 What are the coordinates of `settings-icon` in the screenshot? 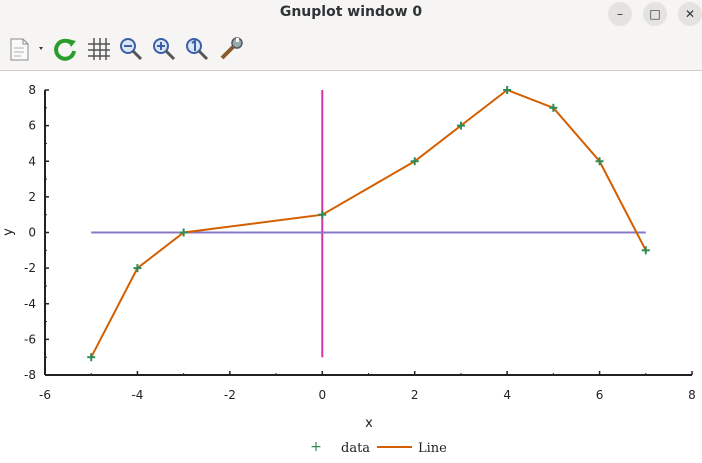 It's located at (231, 48).